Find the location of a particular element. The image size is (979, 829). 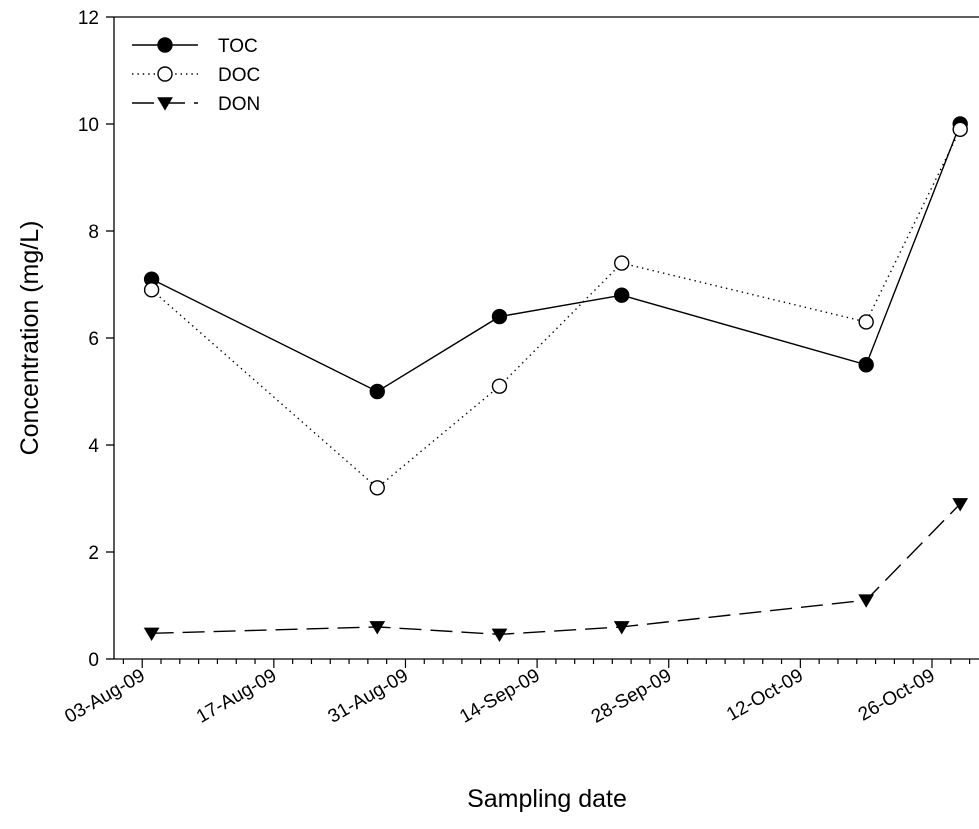

legend-item-don: DON is located at coordinates (196, 104).